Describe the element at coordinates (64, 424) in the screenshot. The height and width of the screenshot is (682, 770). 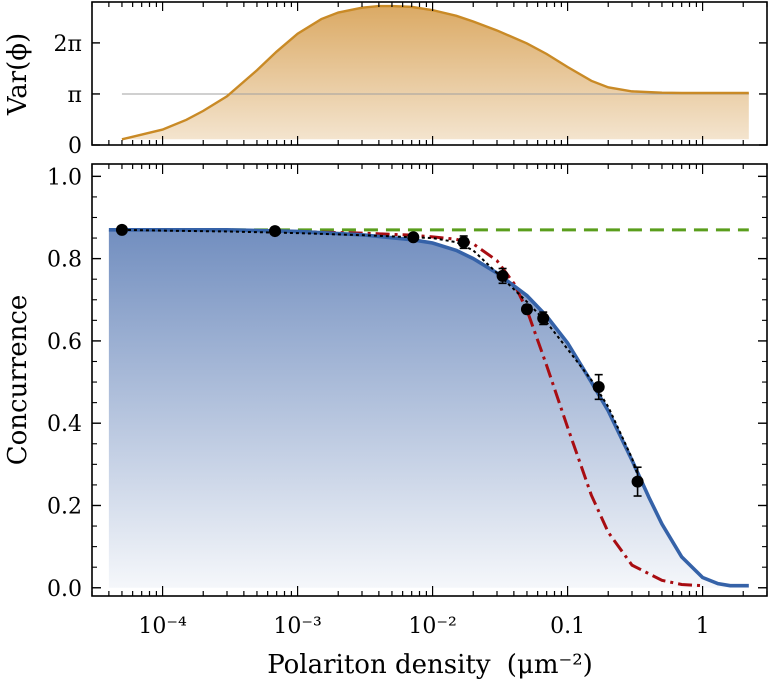
I see `ytick-label: 0.4` at that location.